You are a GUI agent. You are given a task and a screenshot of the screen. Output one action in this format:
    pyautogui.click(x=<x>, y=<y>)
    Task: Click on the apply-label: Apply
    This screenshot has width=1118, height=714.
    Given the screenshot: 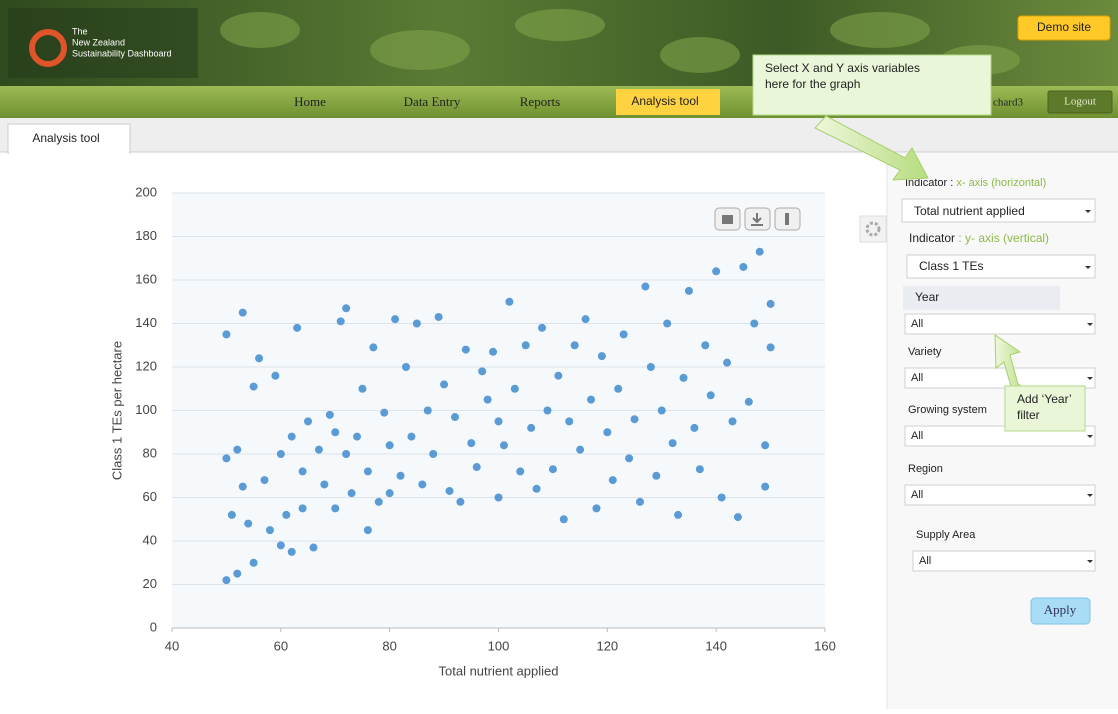 What is the action you would take?
    pyautogui.click(x=1060, y=609)
    